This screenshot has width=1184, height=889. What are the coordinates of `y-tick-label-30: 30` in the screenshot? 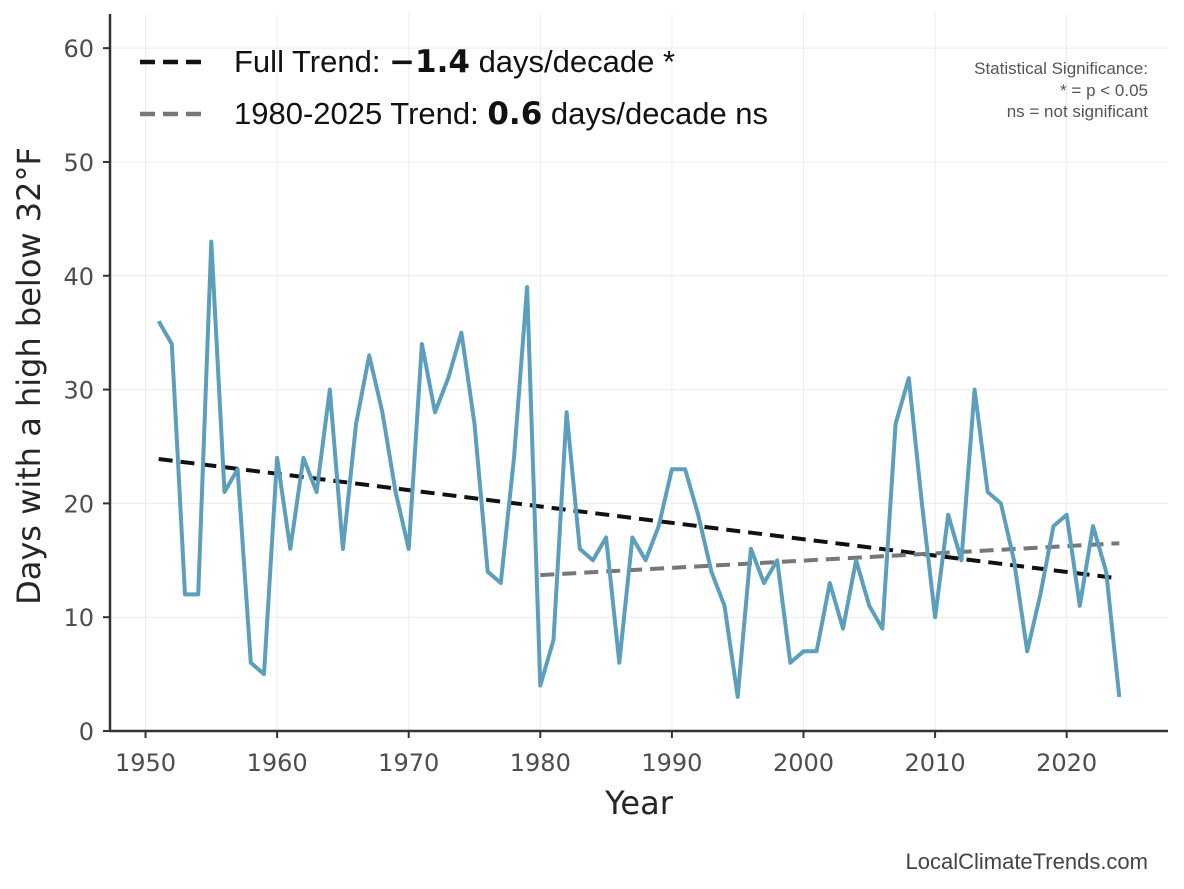 It's located at (78, 391).